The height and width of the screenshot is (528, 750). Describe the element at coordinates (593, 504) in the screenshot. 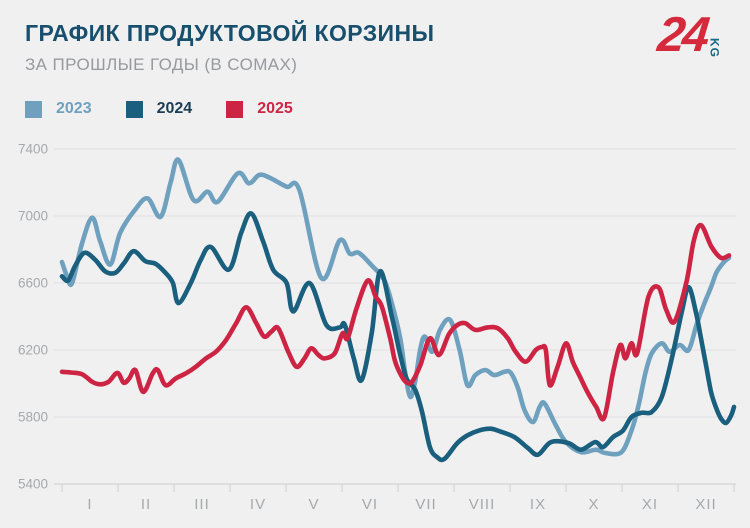

I see `x-axis-label: X` at that location.